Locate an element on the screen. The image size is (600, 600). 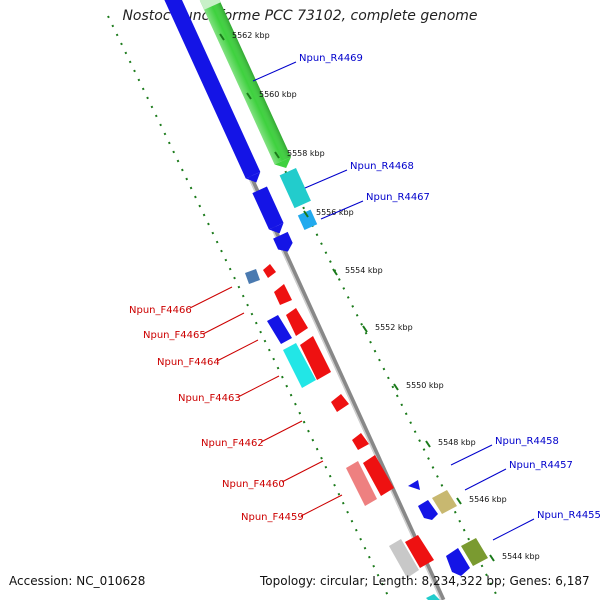
gene-label-npun-f4459: Npun_F4459 is located at coordinates (272, 517).